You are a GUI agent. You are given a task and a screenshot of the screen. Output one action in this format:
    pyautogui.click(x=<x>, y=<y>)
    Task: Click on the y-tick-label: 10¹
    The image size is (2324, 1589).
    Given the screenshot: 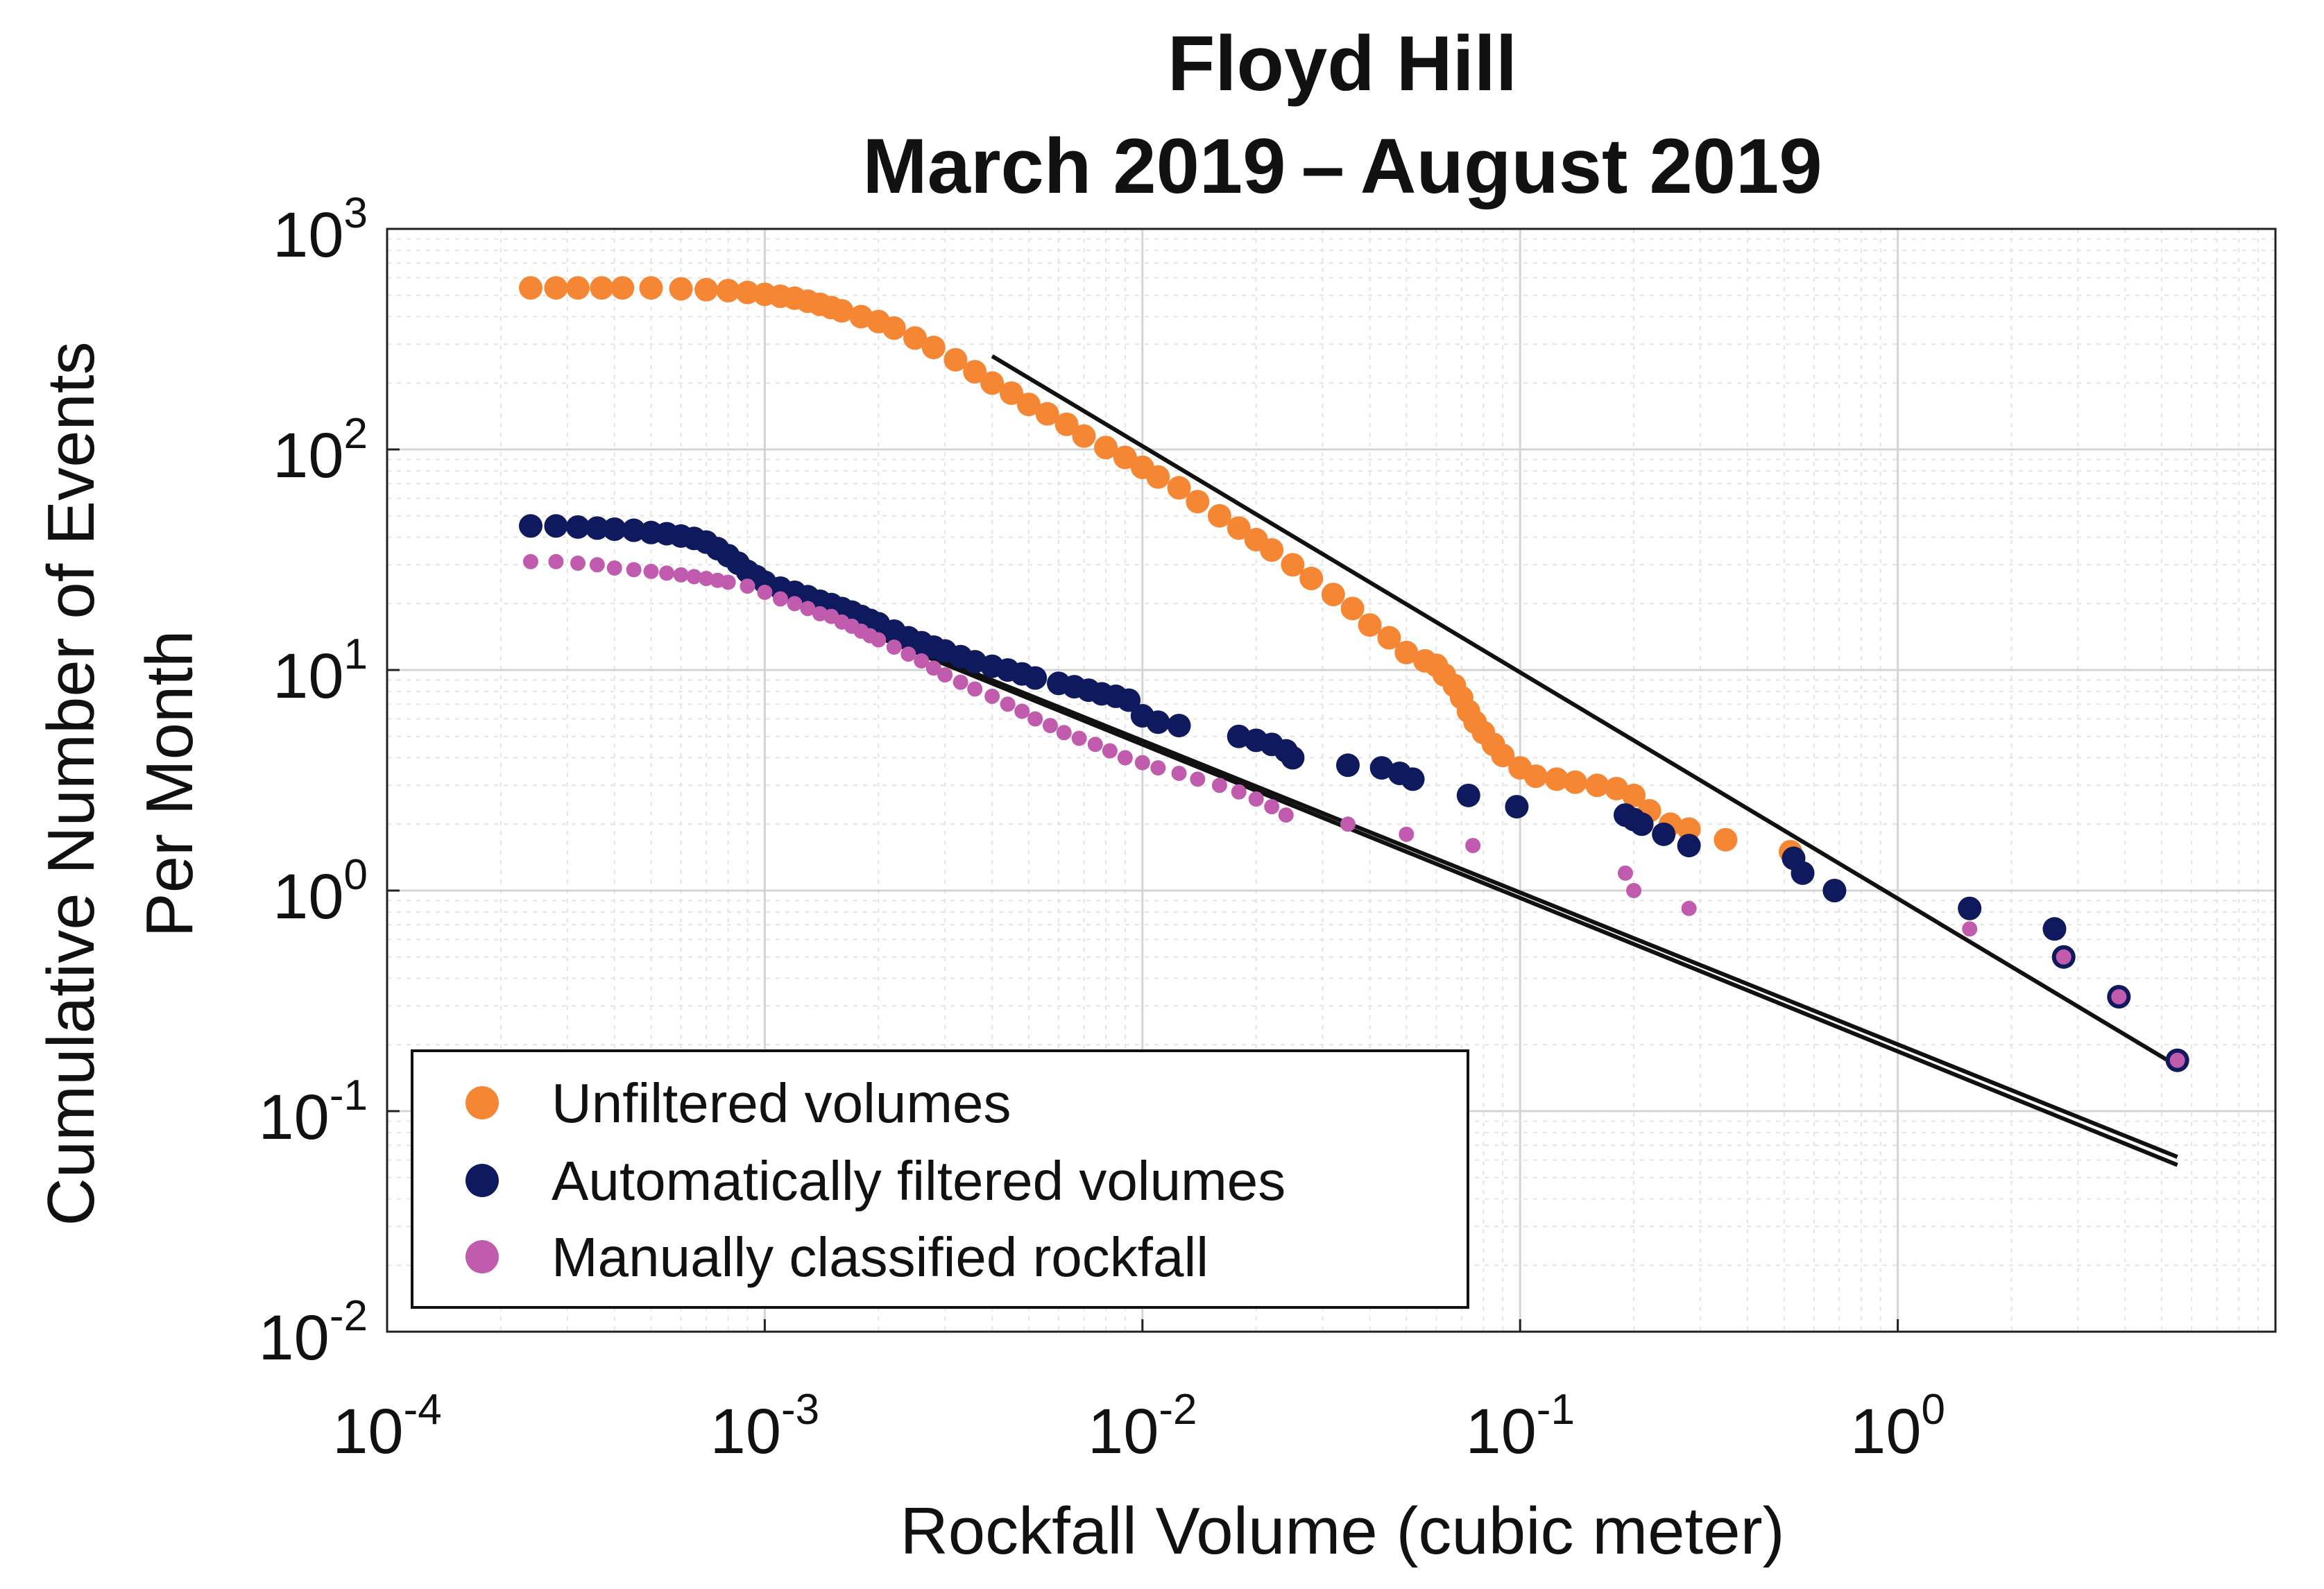 What is the action you would take?
    pyautogui.click(x=320, y=671)
    